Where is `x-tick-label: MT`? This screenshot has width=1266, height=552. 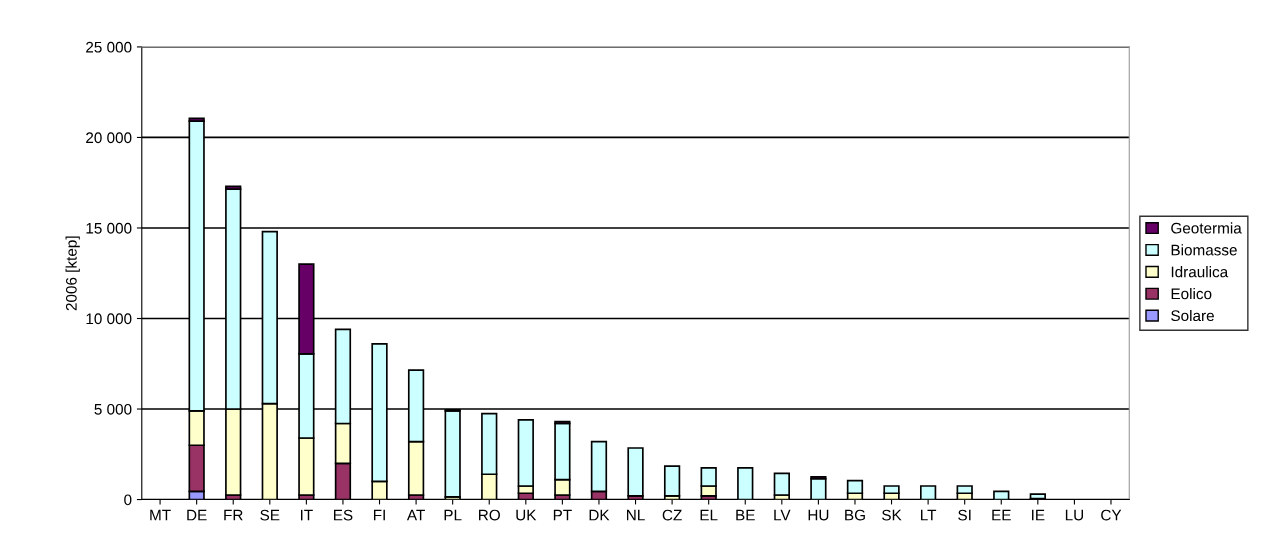 x-tick-label: MT is located at coordinates (160, 515).